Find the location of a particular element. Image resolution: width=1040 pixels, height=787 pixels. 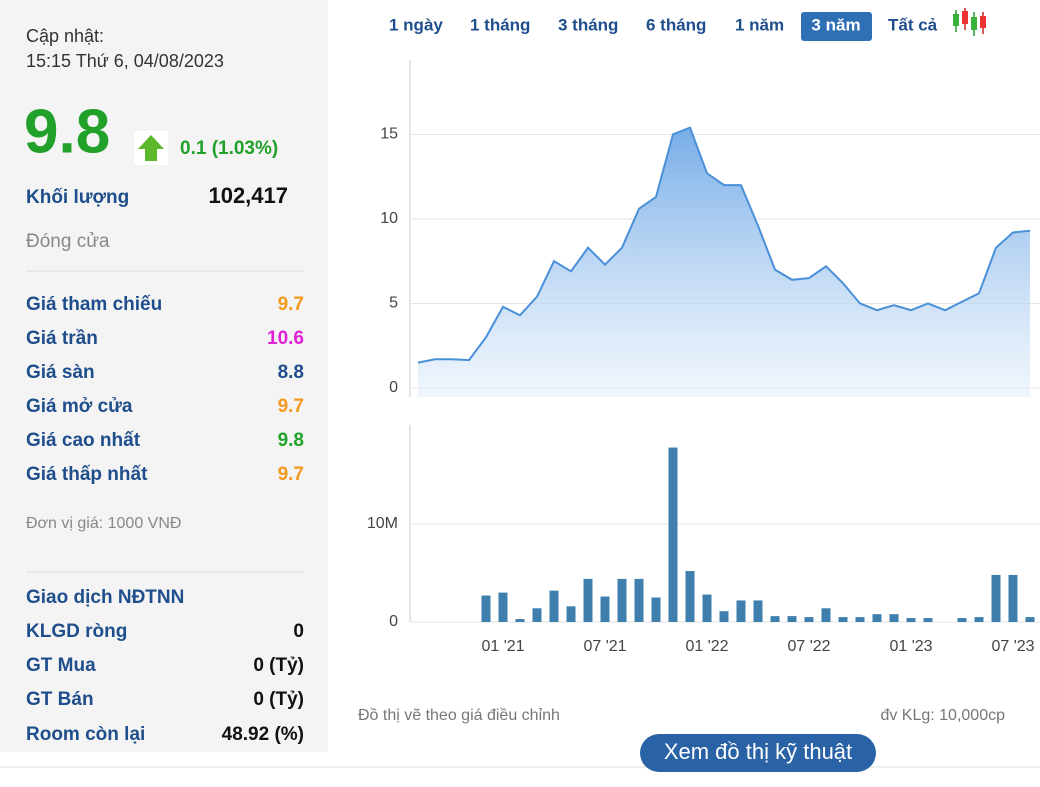

row-label: KLGD ròng is located at coordinates (76, 631).